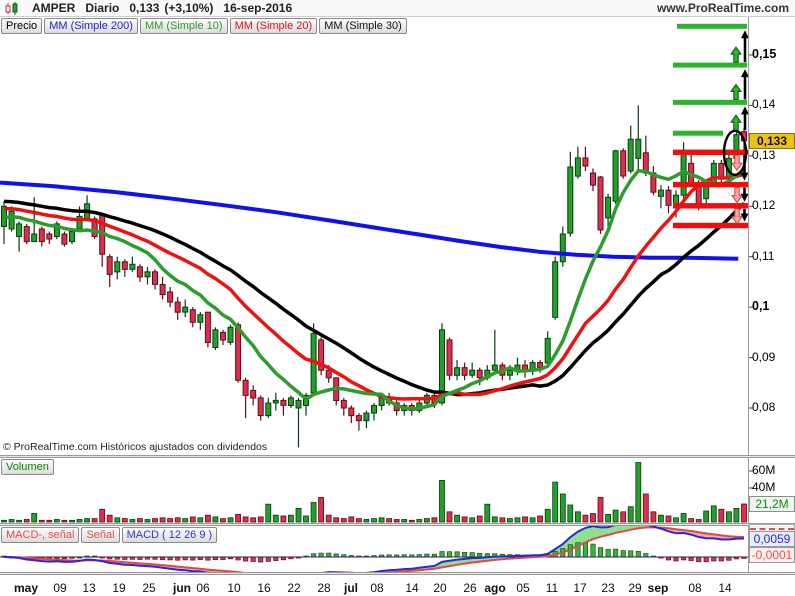 This screenshot has height=596, width=795. What do you see at coordinates (397, 490) in the screenshot?
I see `volume-chart-canvas` at bounding box center [397, 490].